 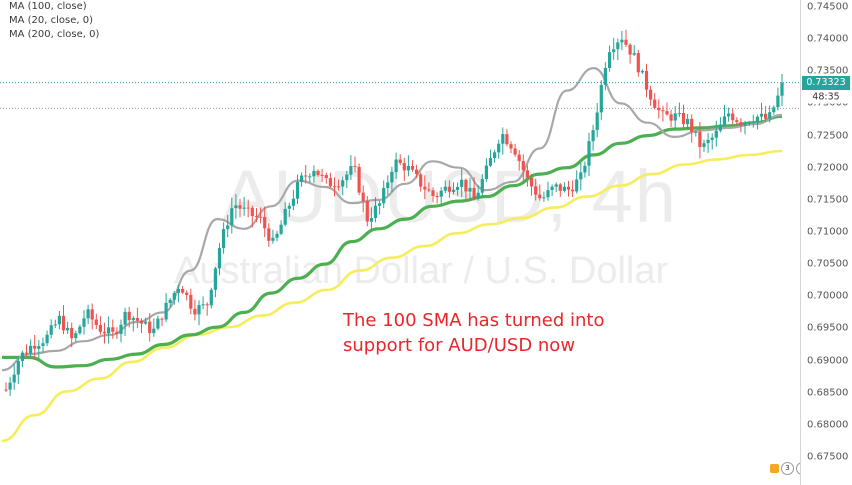 I want to click on price-tick-label: 0.69000, so click(x=828, y=361).